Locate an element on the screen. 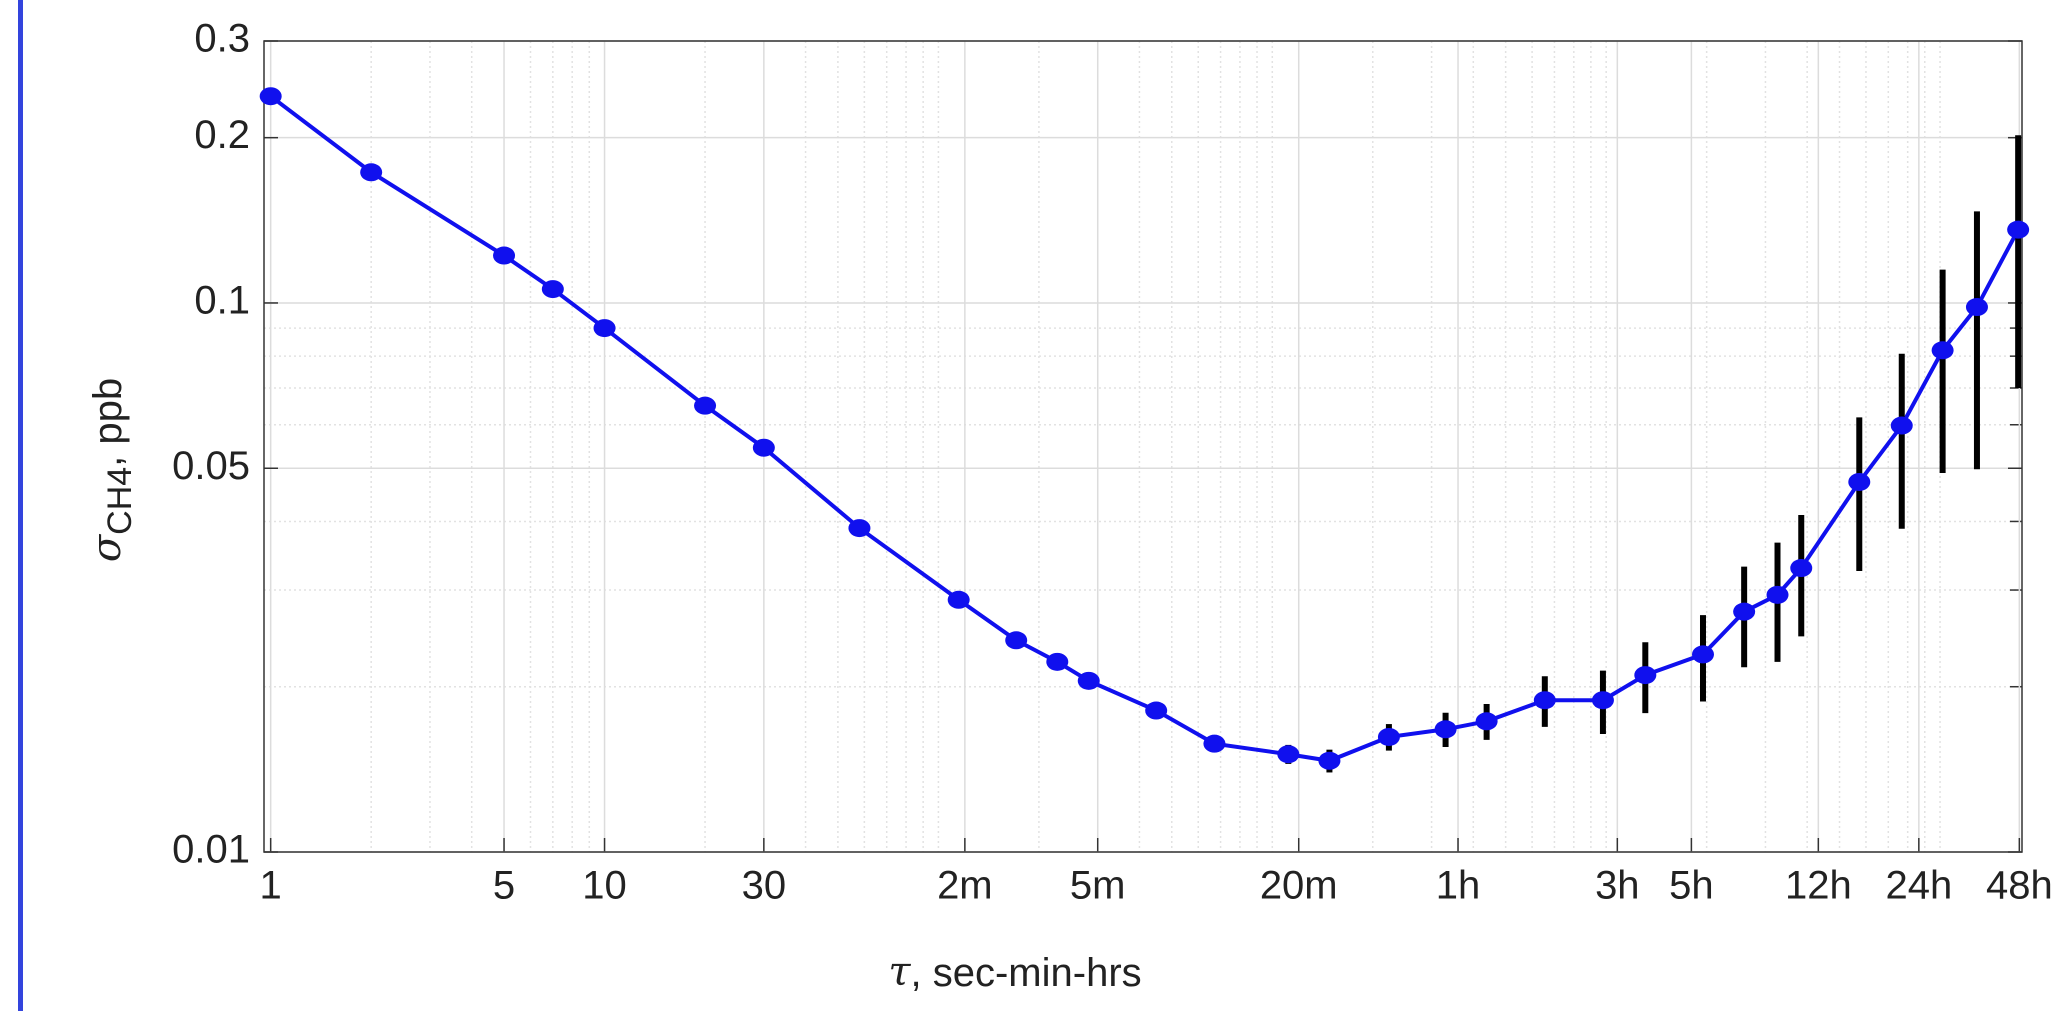  x-tick-label: 5m is located at coordinates (1098, 886).